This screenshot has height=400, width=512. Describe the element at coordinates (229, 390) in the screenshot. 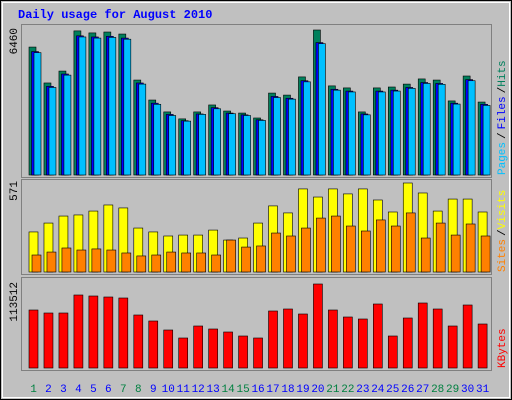

I see `x-tick-label: 14` at that location.